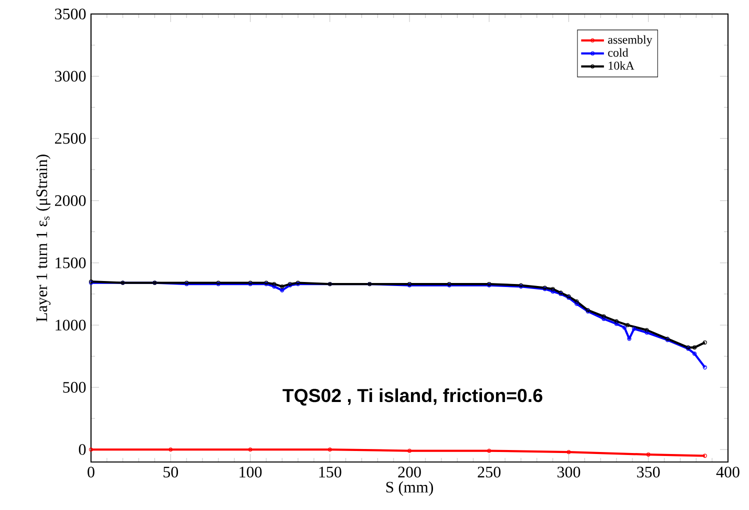 This screenshot has width=749, height=510. I want to click on annotation: TQS02 , Ti island, friction=0.6, so click(412, 397).